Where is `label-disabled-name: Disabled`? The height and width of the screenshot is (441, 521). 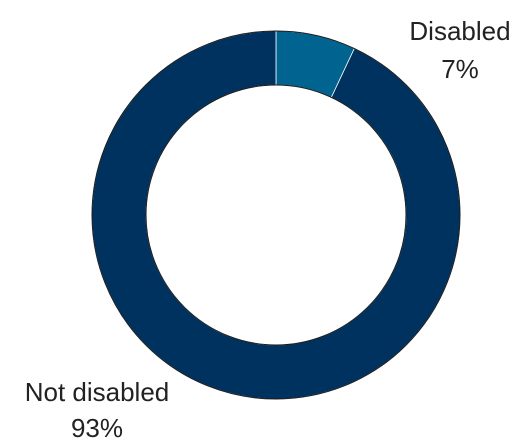 label-disabled-name: Disabled is located at coordinates (459, 31).